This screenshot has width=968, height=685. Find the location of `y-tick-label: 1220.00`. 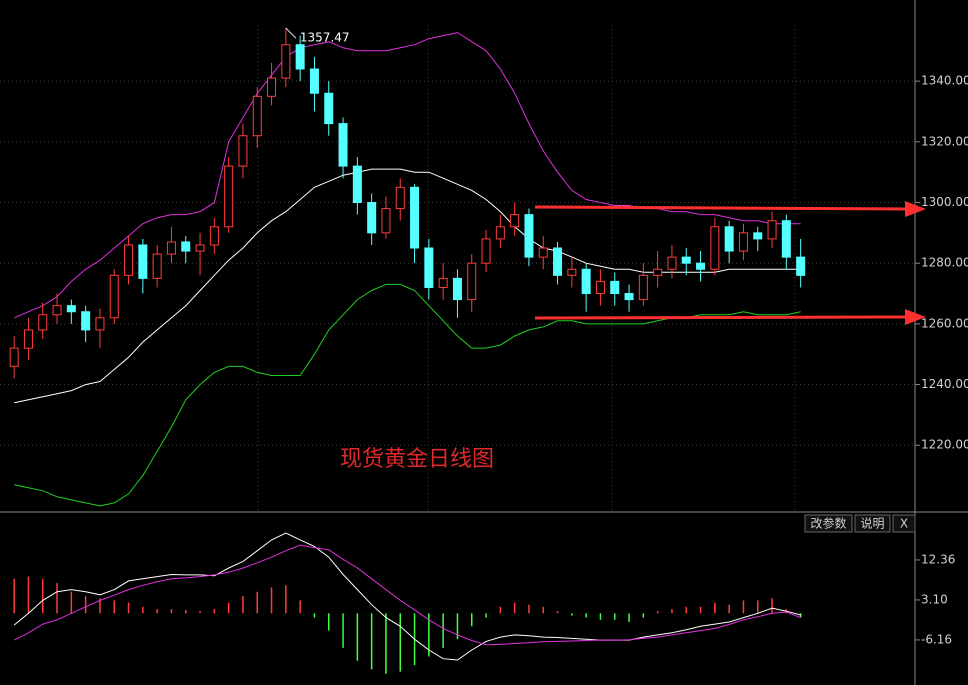

y-tick-label: 1220.00 is located at coordinates (944, 445).